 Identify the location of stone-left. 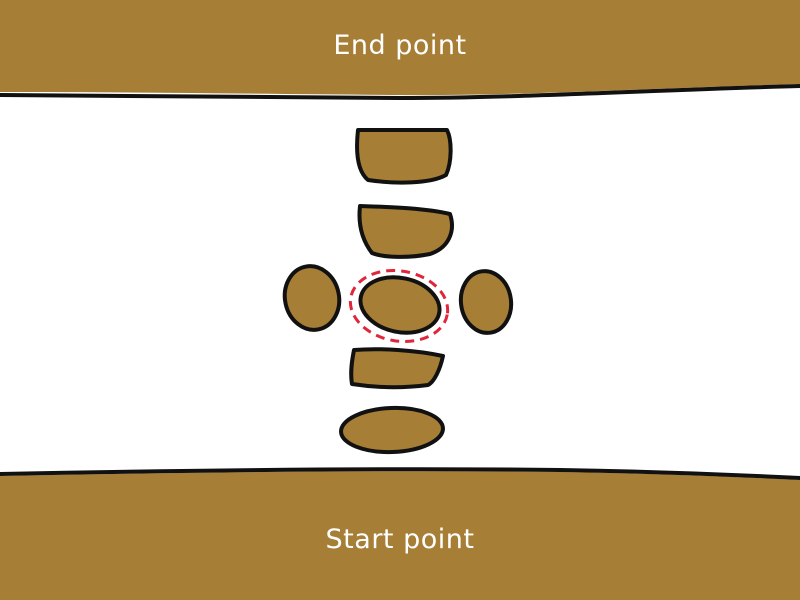
(312, 298).